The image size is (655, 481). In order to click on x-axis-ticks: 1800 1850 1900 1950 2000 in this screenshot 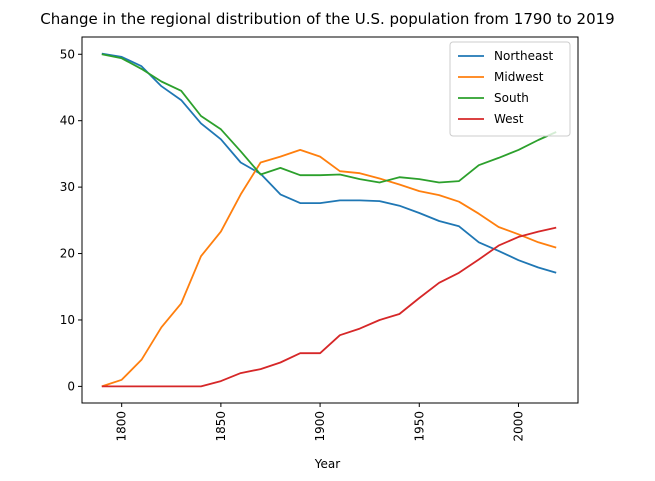, I will do `click(320, 422)`.